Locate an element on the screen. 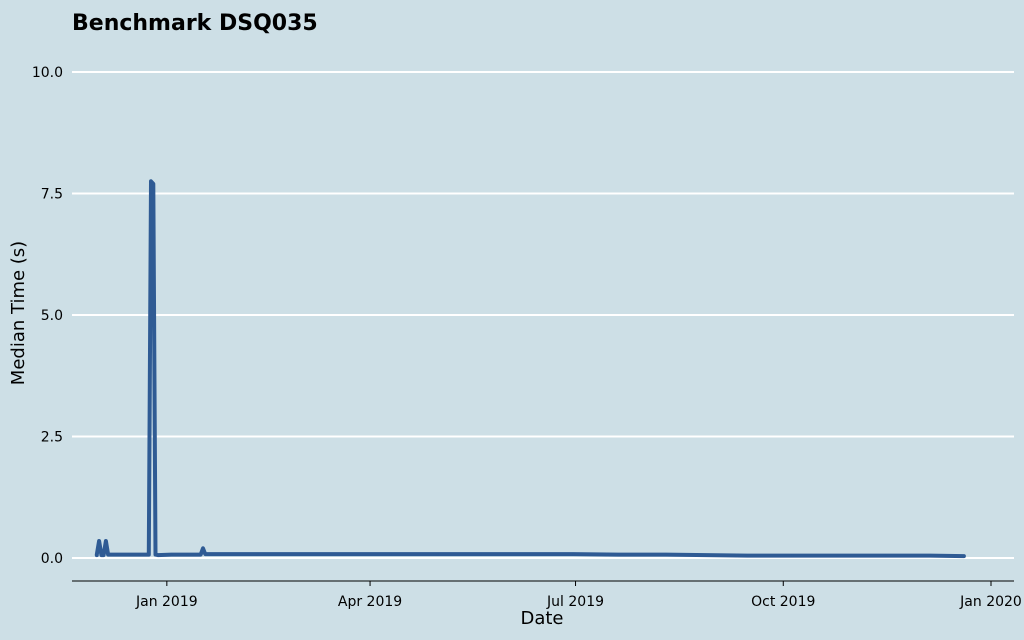  y-axis-title: Median Time (s) is located at coordinates (18, 313).